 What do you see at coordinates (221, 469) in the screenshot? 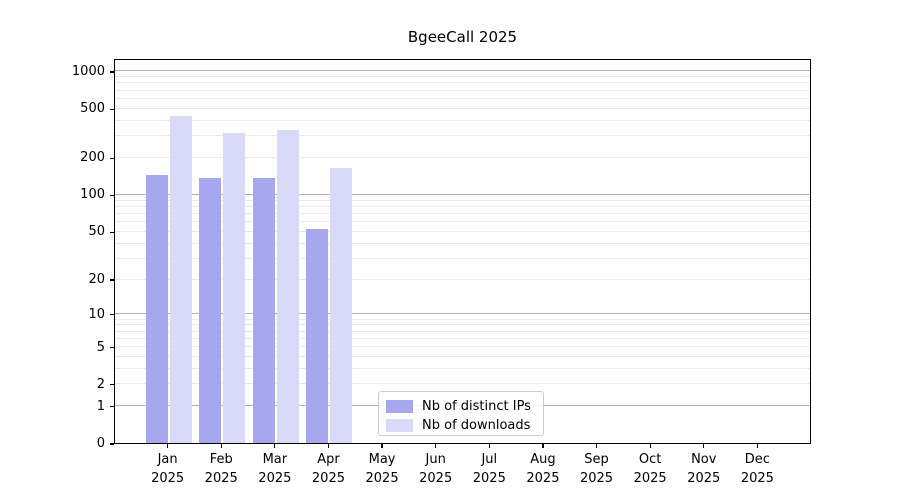
I see `x-tick-label-feb-2025: Feb 2025` at bounding box center [221, 469].